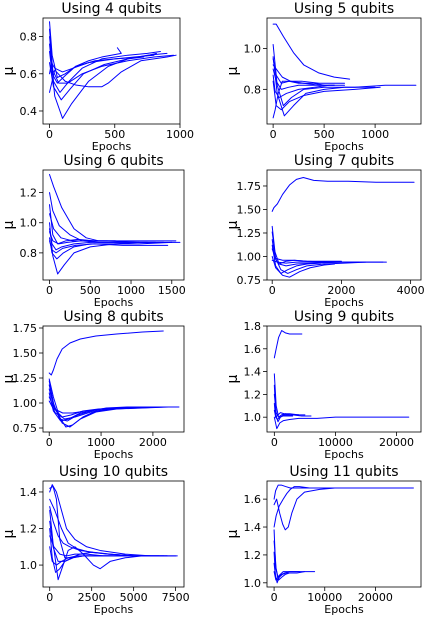 This screenshot has height=617, width=436. Describe the element at coordinates (134, 597) in the screenshot. I see `x-tick-label: 5000` at that location.